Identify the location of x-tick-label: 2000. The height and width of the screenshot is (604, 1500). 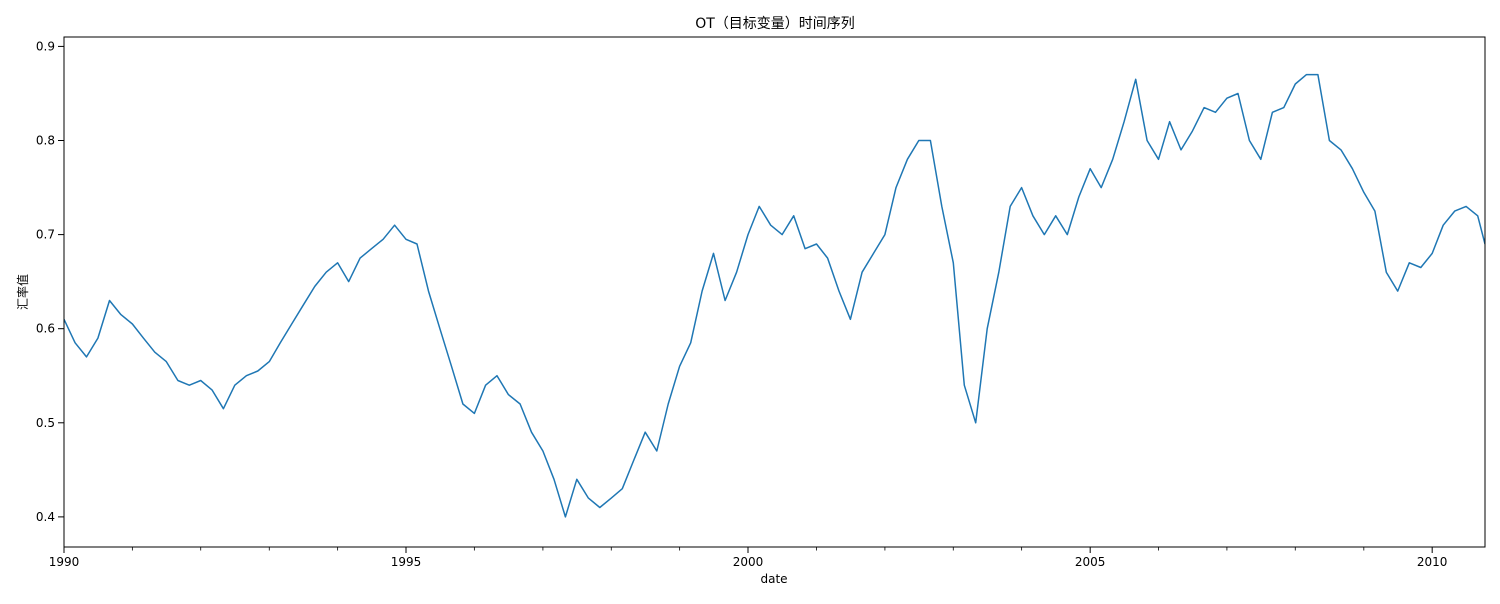
(748, 562).